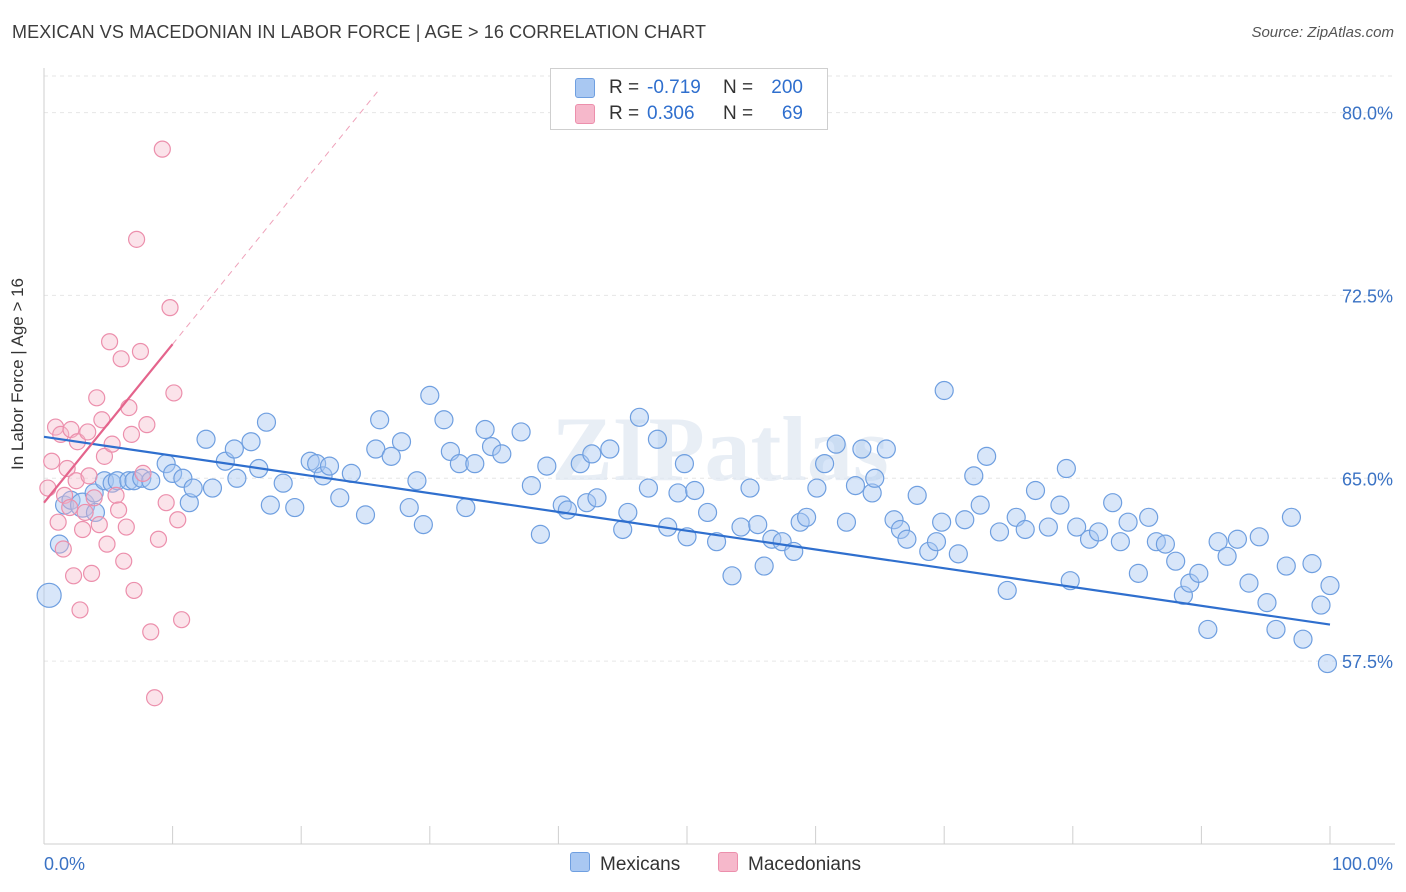  What do you see at coordinates (640, 864) in the screenshot?
I see `legend-label-mexicans: Mexicans` at bounding box center [640, 864].